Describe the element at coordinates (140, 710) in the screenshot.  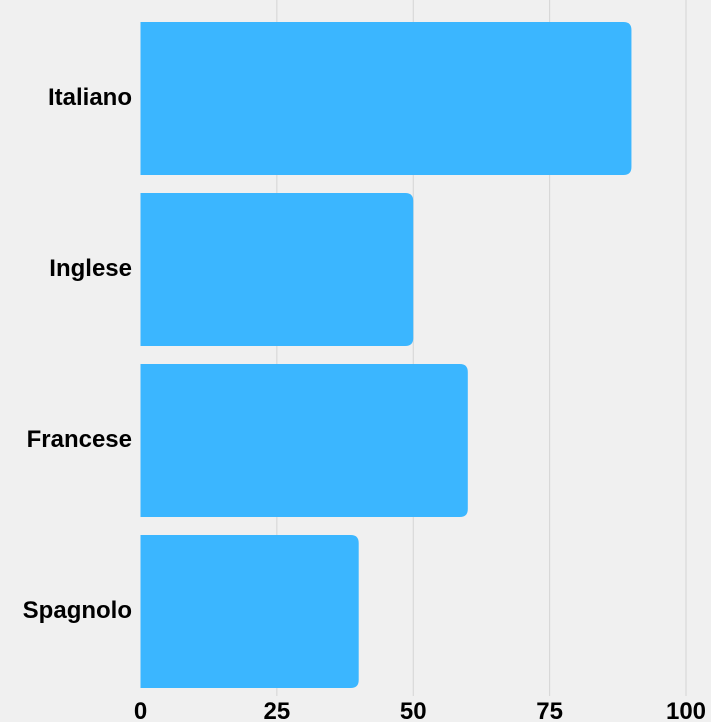
I see `x-tick-label-0: 0` at that location.